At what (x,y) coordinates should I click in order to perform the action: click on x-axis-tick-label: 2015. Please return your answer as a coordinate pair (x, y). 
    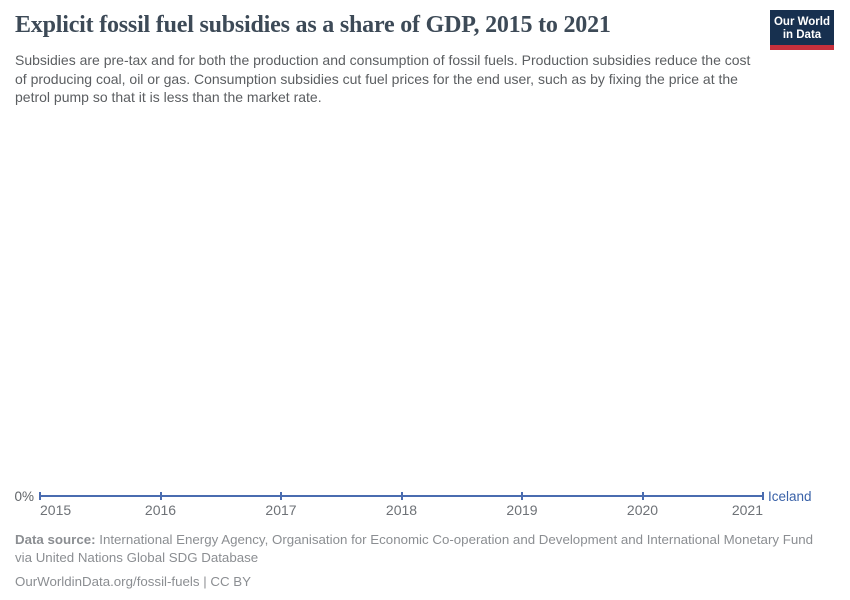
    Looking at the image, I should click on (56, 510).